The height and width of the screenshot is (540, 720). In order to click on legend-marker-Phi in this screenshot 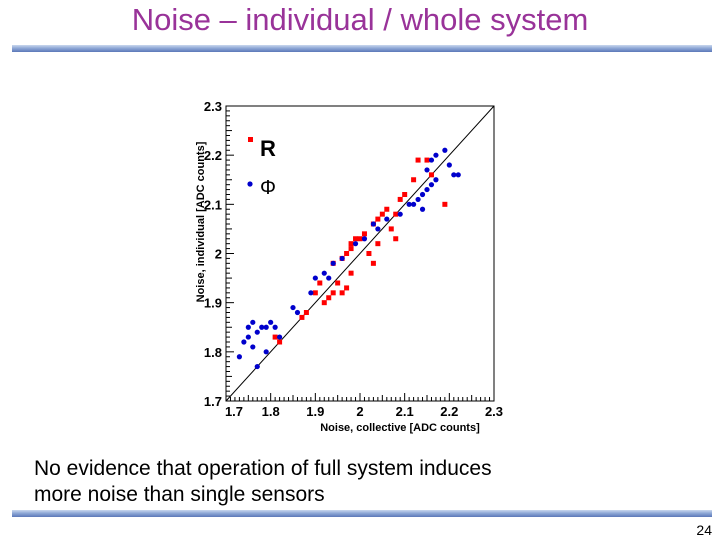, I will do `click(250, 184)`.